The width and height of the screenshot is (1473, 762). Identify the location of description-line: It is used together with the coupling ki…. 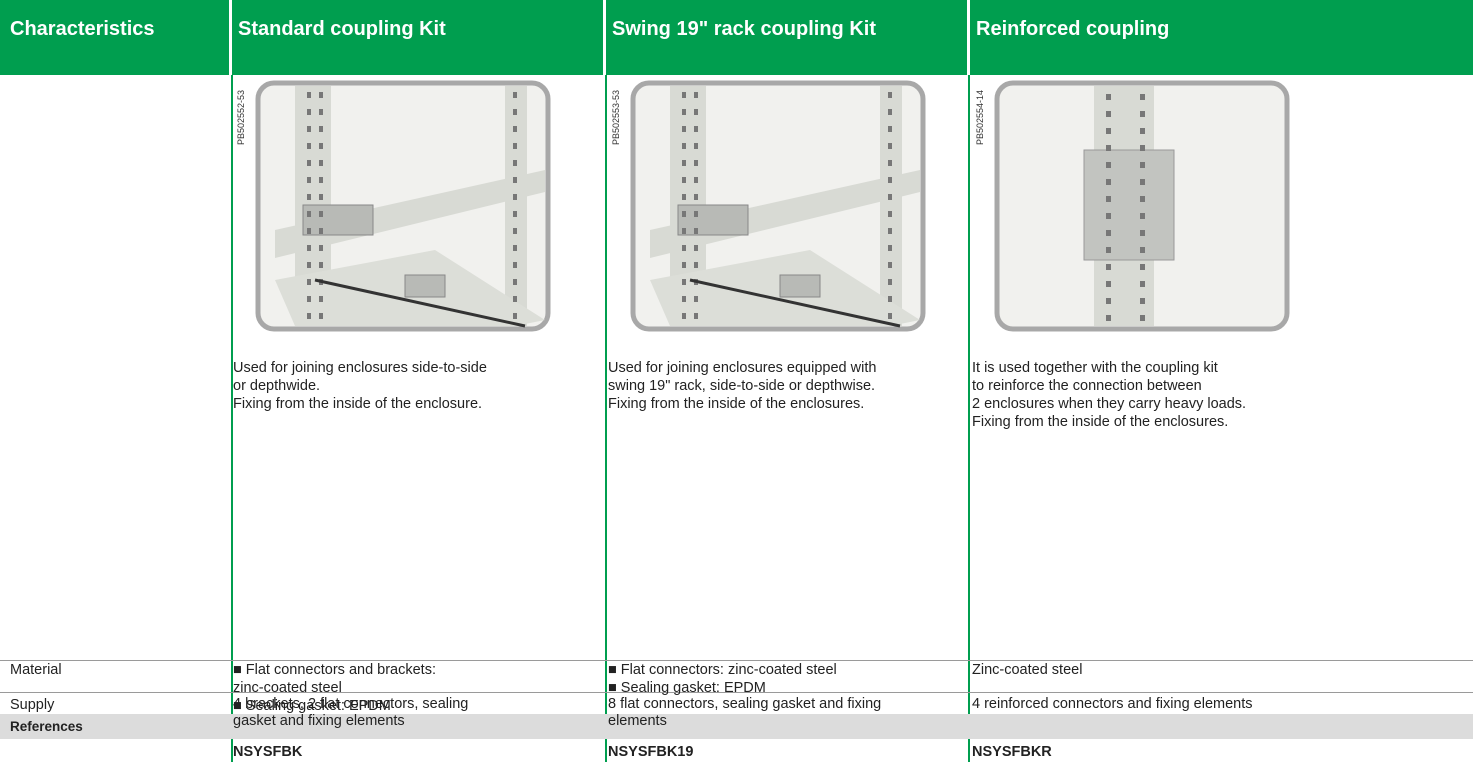
(1095, 368).